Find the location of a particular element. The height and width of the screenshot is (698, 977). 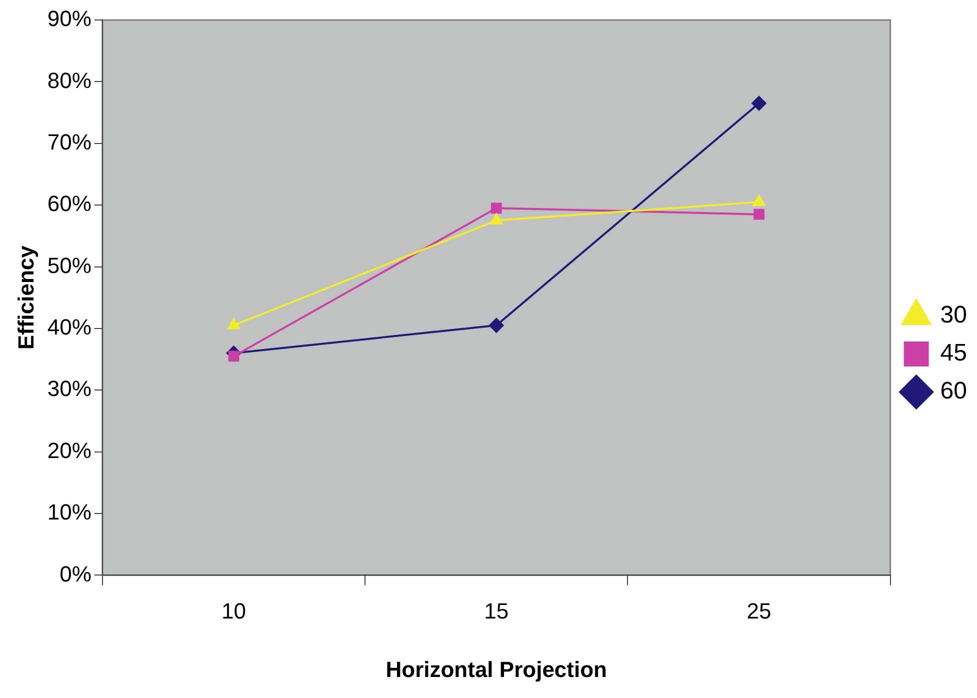

legend-label: 45 is located at coordinates (954, 353).